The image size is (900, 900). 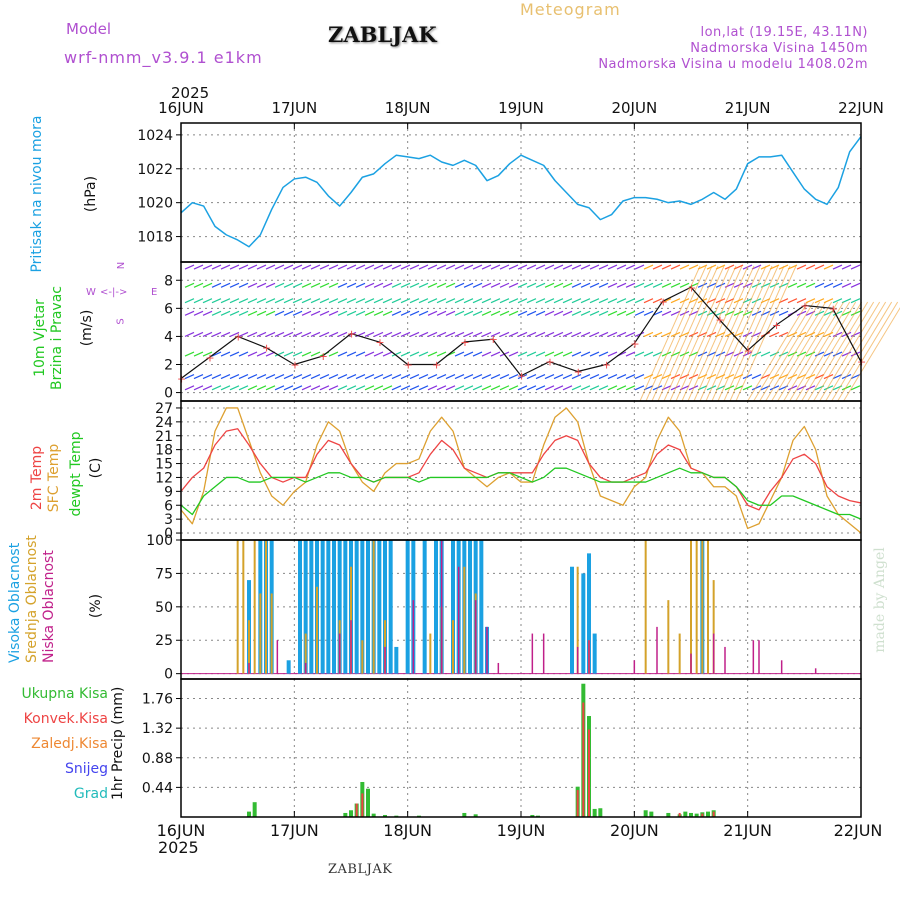 What do you see at coordinates (880, 600) in the screenshot?
I see `credit-label: made by Angel` at bounding box center [880, 600].